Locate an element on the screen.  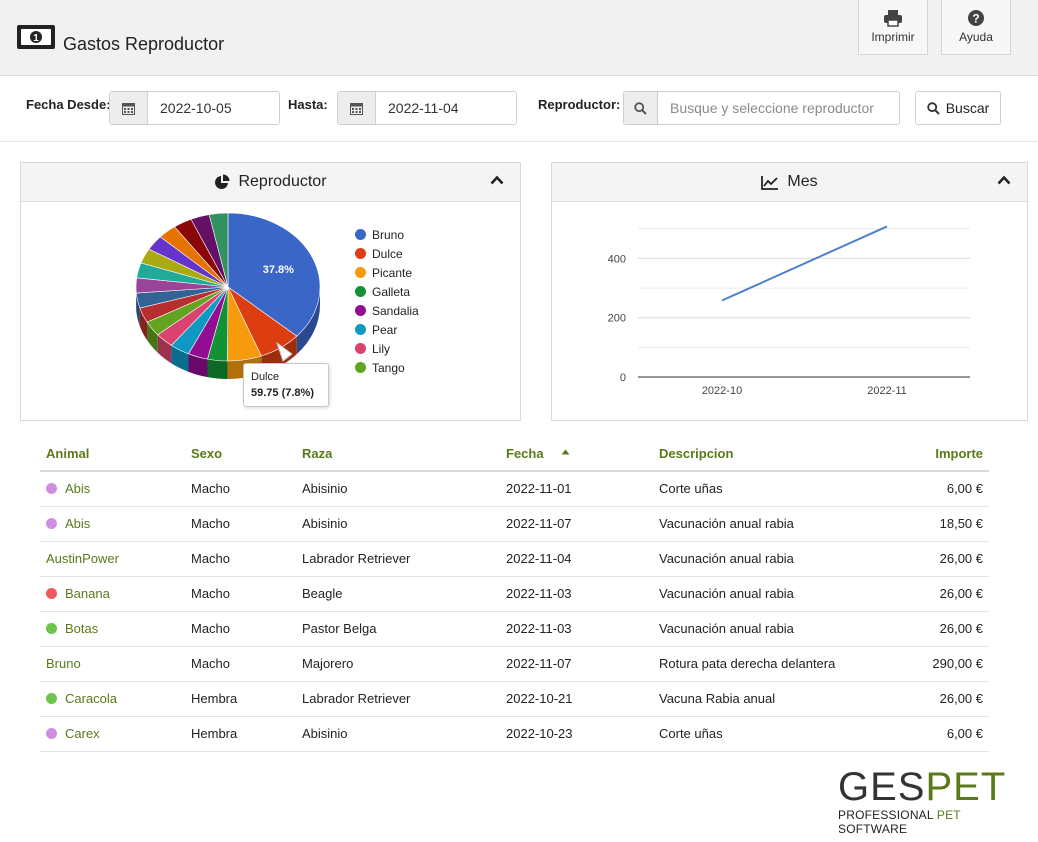
cell-raza: Beagle is located at coordinates (398, 594).